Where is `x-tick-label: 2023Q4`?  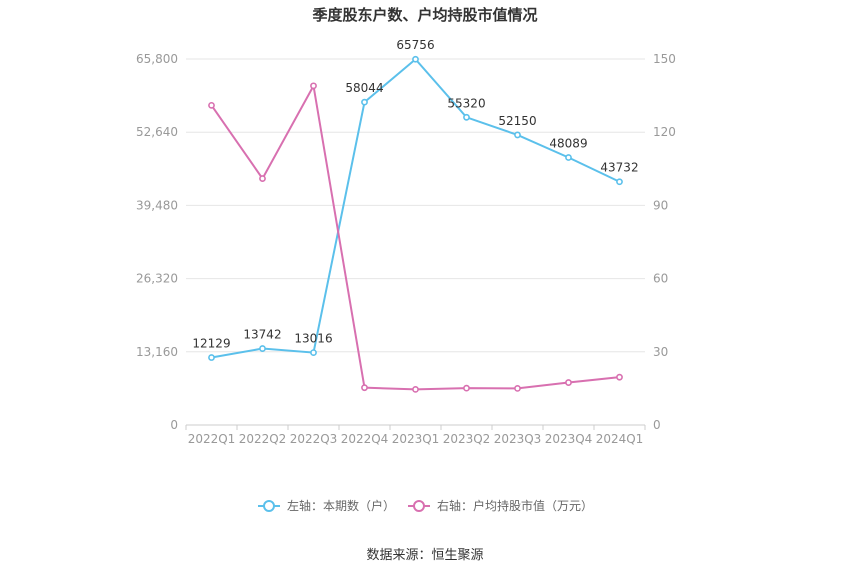
x-tick-label: 2023Q4 is located at coordinates (569, 439).